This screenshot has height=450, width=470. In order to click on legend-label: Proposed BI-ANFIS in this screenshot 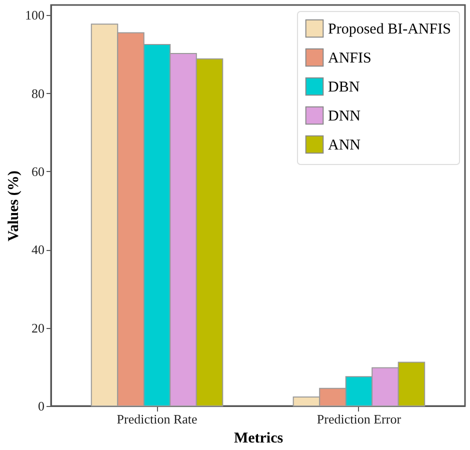, I will do `click(389, 30)`.